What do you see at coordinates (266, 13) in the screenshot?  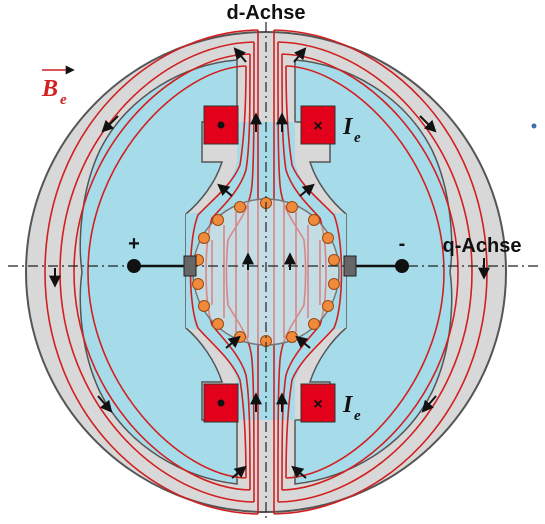 I see `d-axis-label: d-Achse` at bounding box center [266, 13].